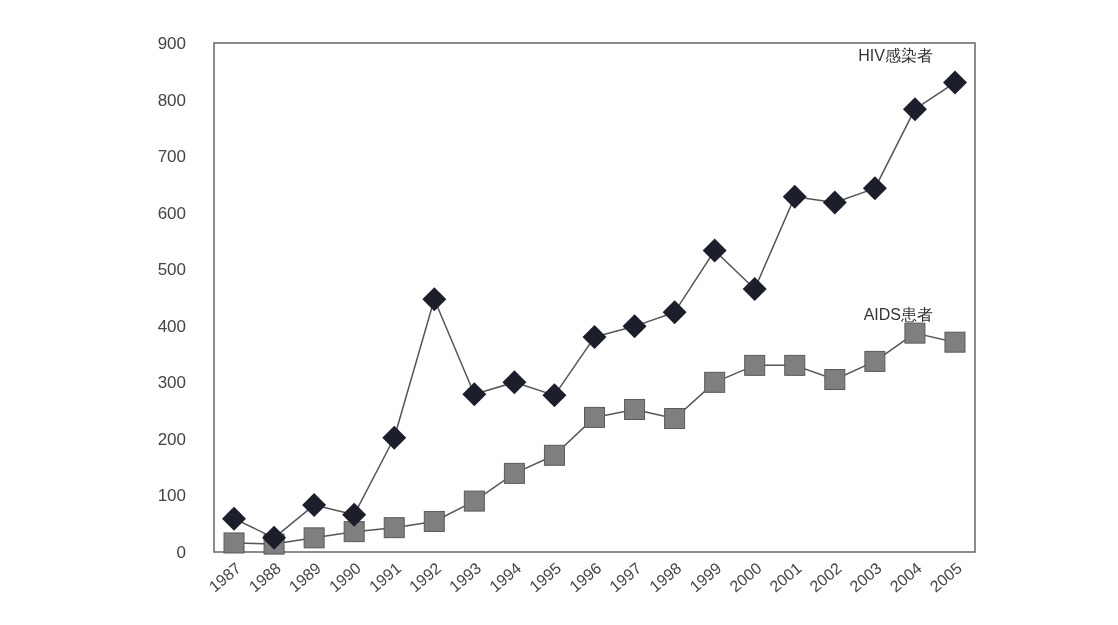 This screenshot has width=1118, height=625. What do you see at coordinates (171, 43) in the screenshot?
I see `y-tick-label: 900` at bounding box center [171, 43].